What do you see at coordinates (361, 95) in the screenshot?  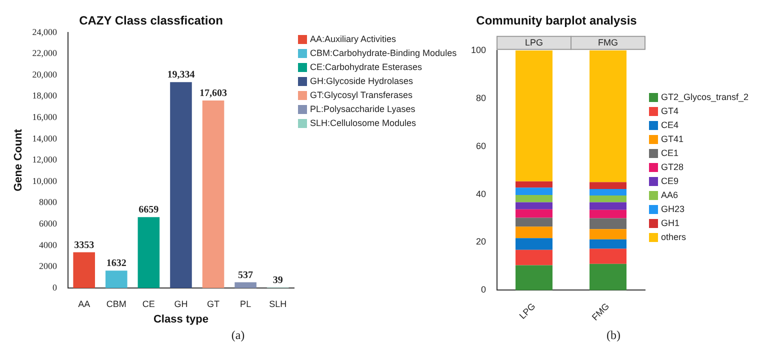 I see `legend-label: GT:Glycosyl Transferases` at bounding box center [361, 95].